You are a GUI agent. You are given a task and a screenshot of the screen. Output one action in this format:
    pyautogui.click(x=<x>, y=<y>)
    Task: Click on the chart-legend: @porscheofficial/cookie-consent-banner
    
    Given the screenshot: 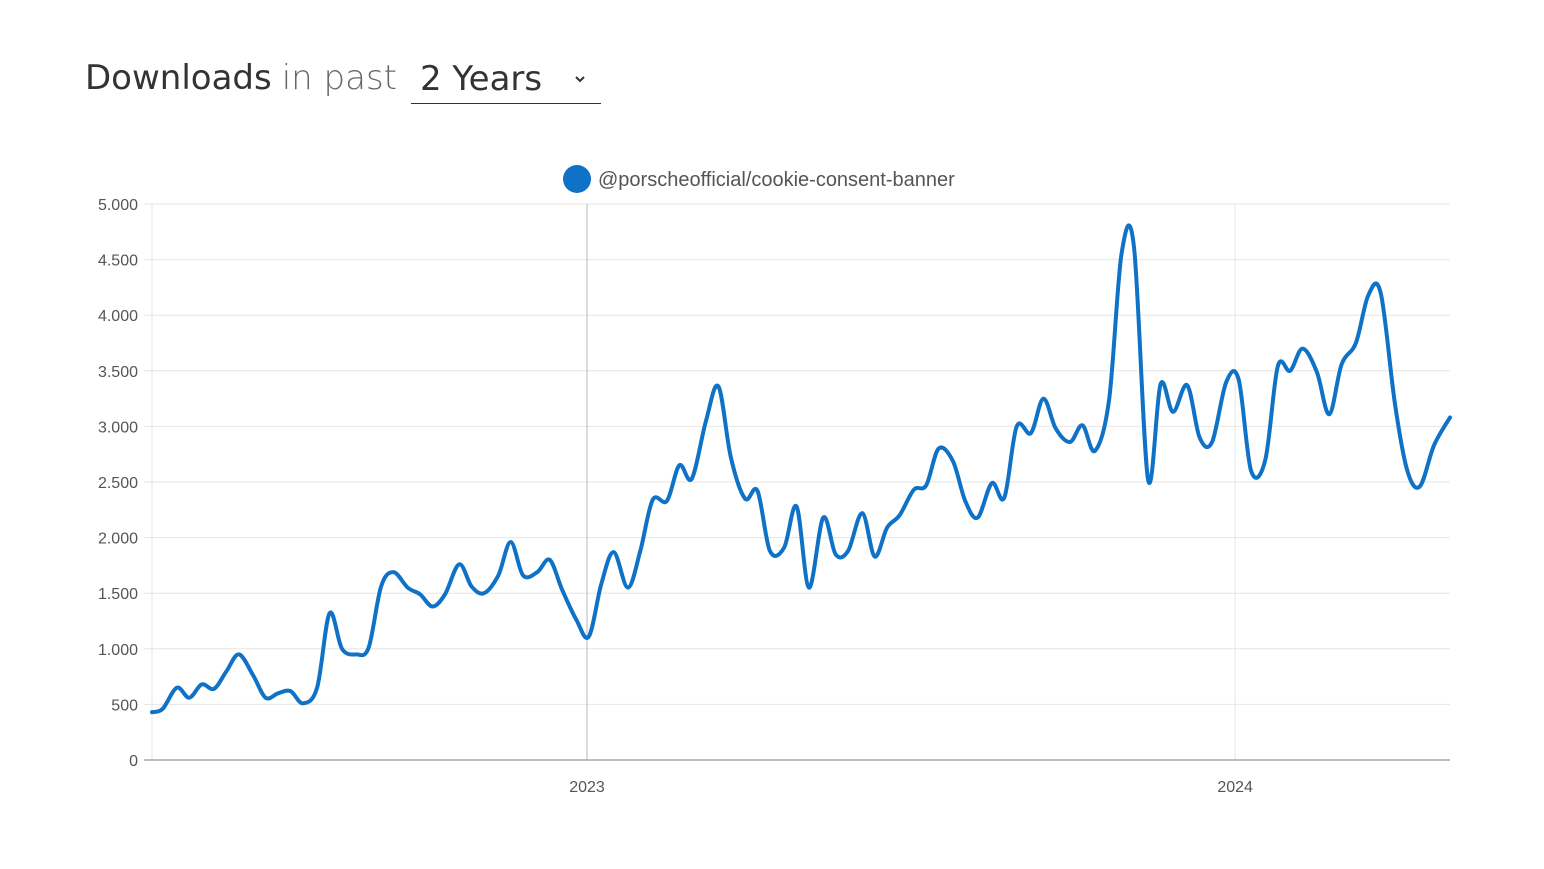 What is the action you would take?
    pyautogui.click(x=759, y=179)
    